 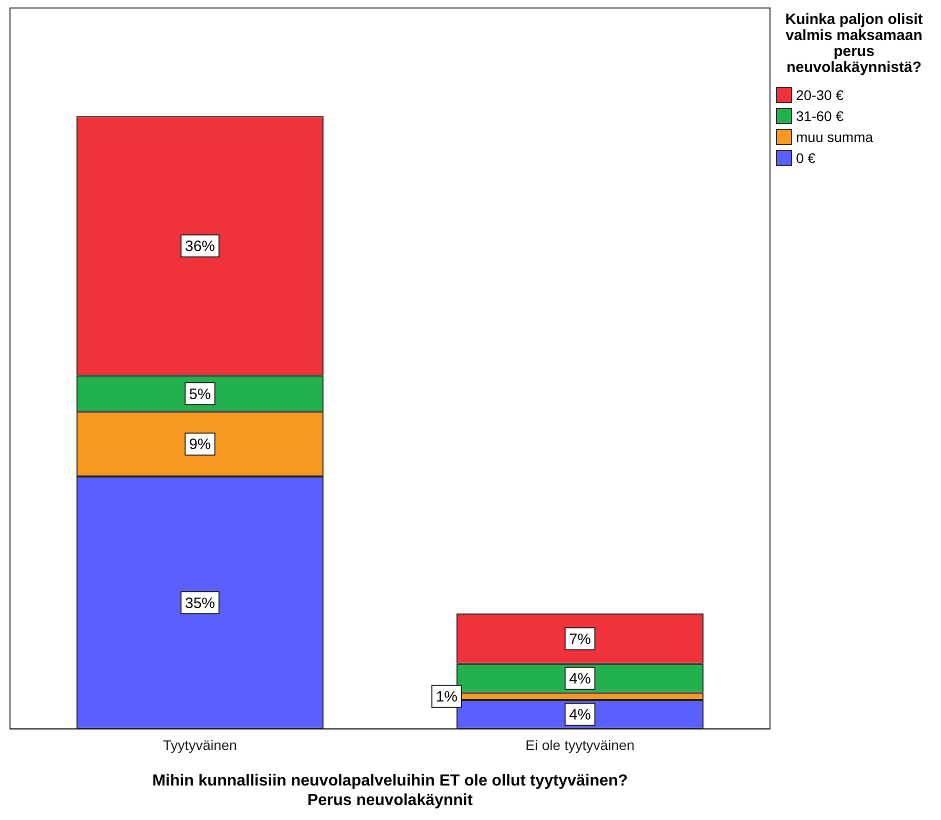 What do you see at coordinates (580, 745) in the screenshot?
I see `x-tick-label: Ei ole tyytyväinen` at bounding box center [580, 745].